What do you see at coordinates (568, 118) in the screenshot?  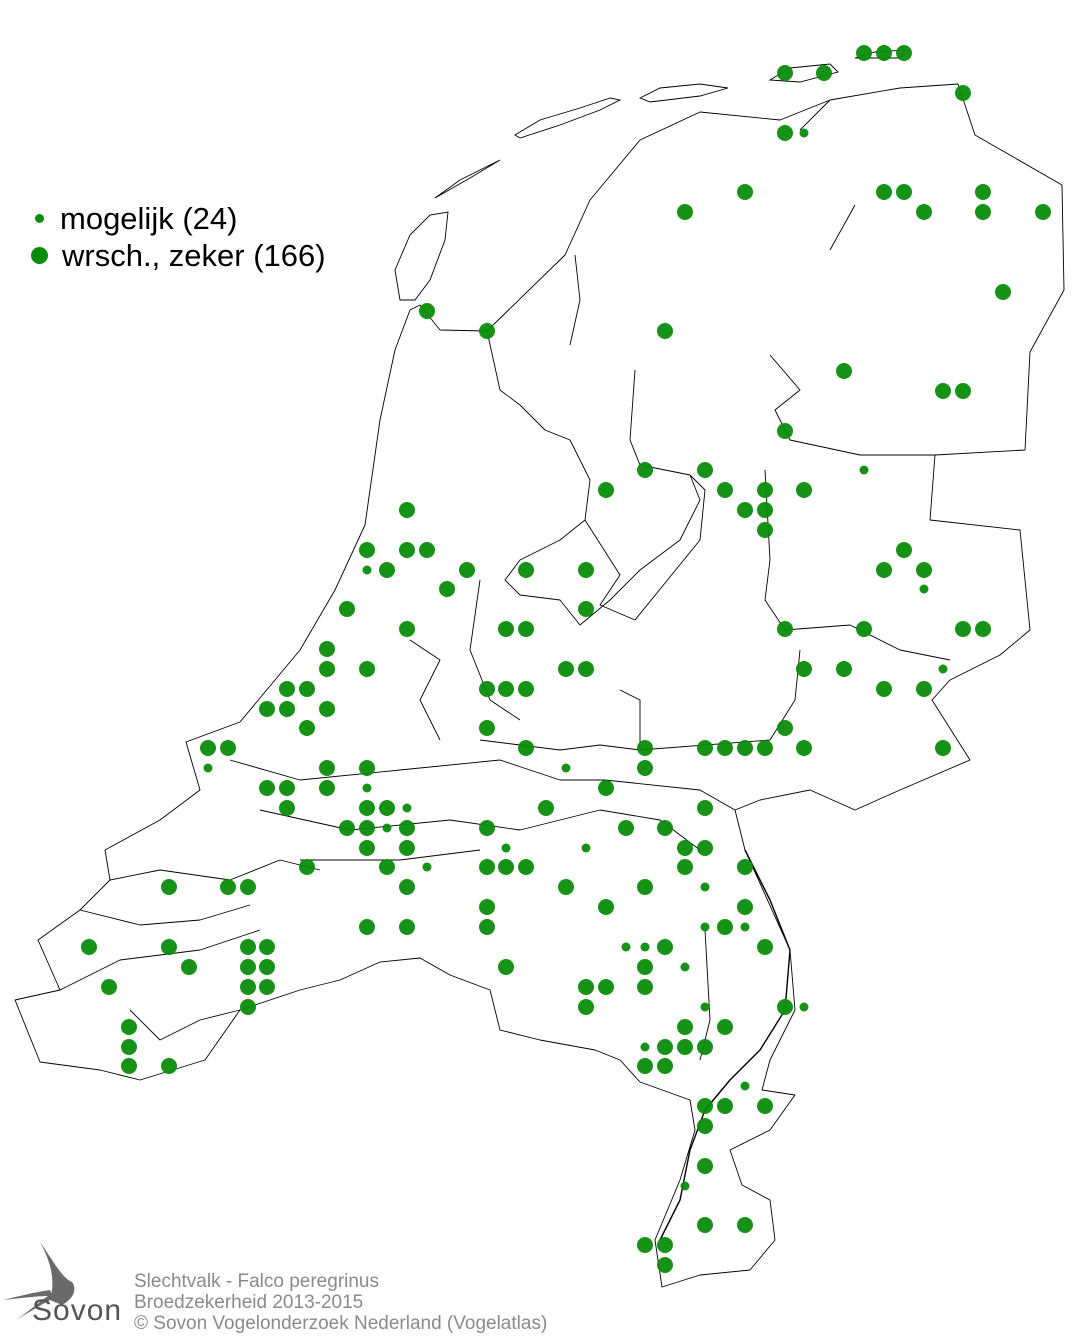 I see `island-terschelling` at bounding box center [568, 118].